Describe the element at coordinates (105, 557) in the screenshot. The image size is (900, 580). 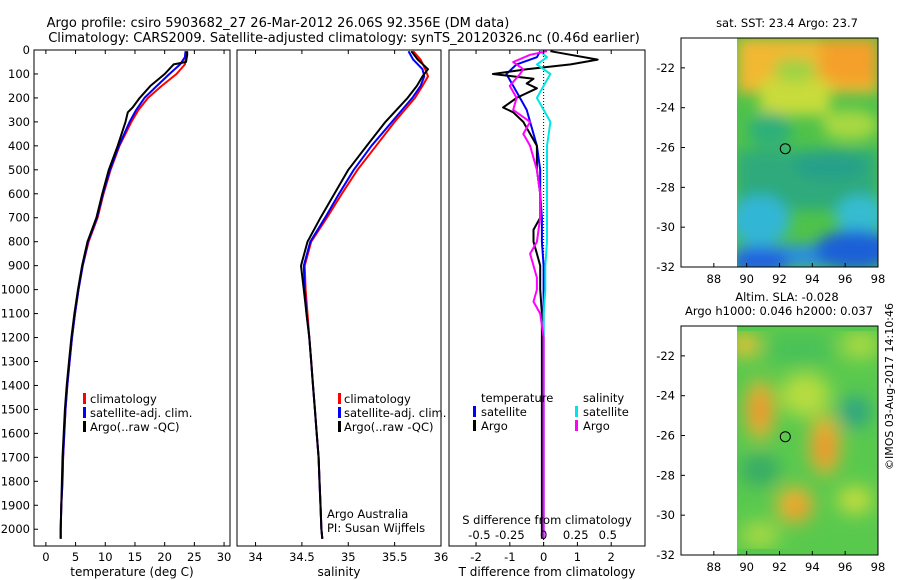
I see `x-tick-label: 10` at that location.